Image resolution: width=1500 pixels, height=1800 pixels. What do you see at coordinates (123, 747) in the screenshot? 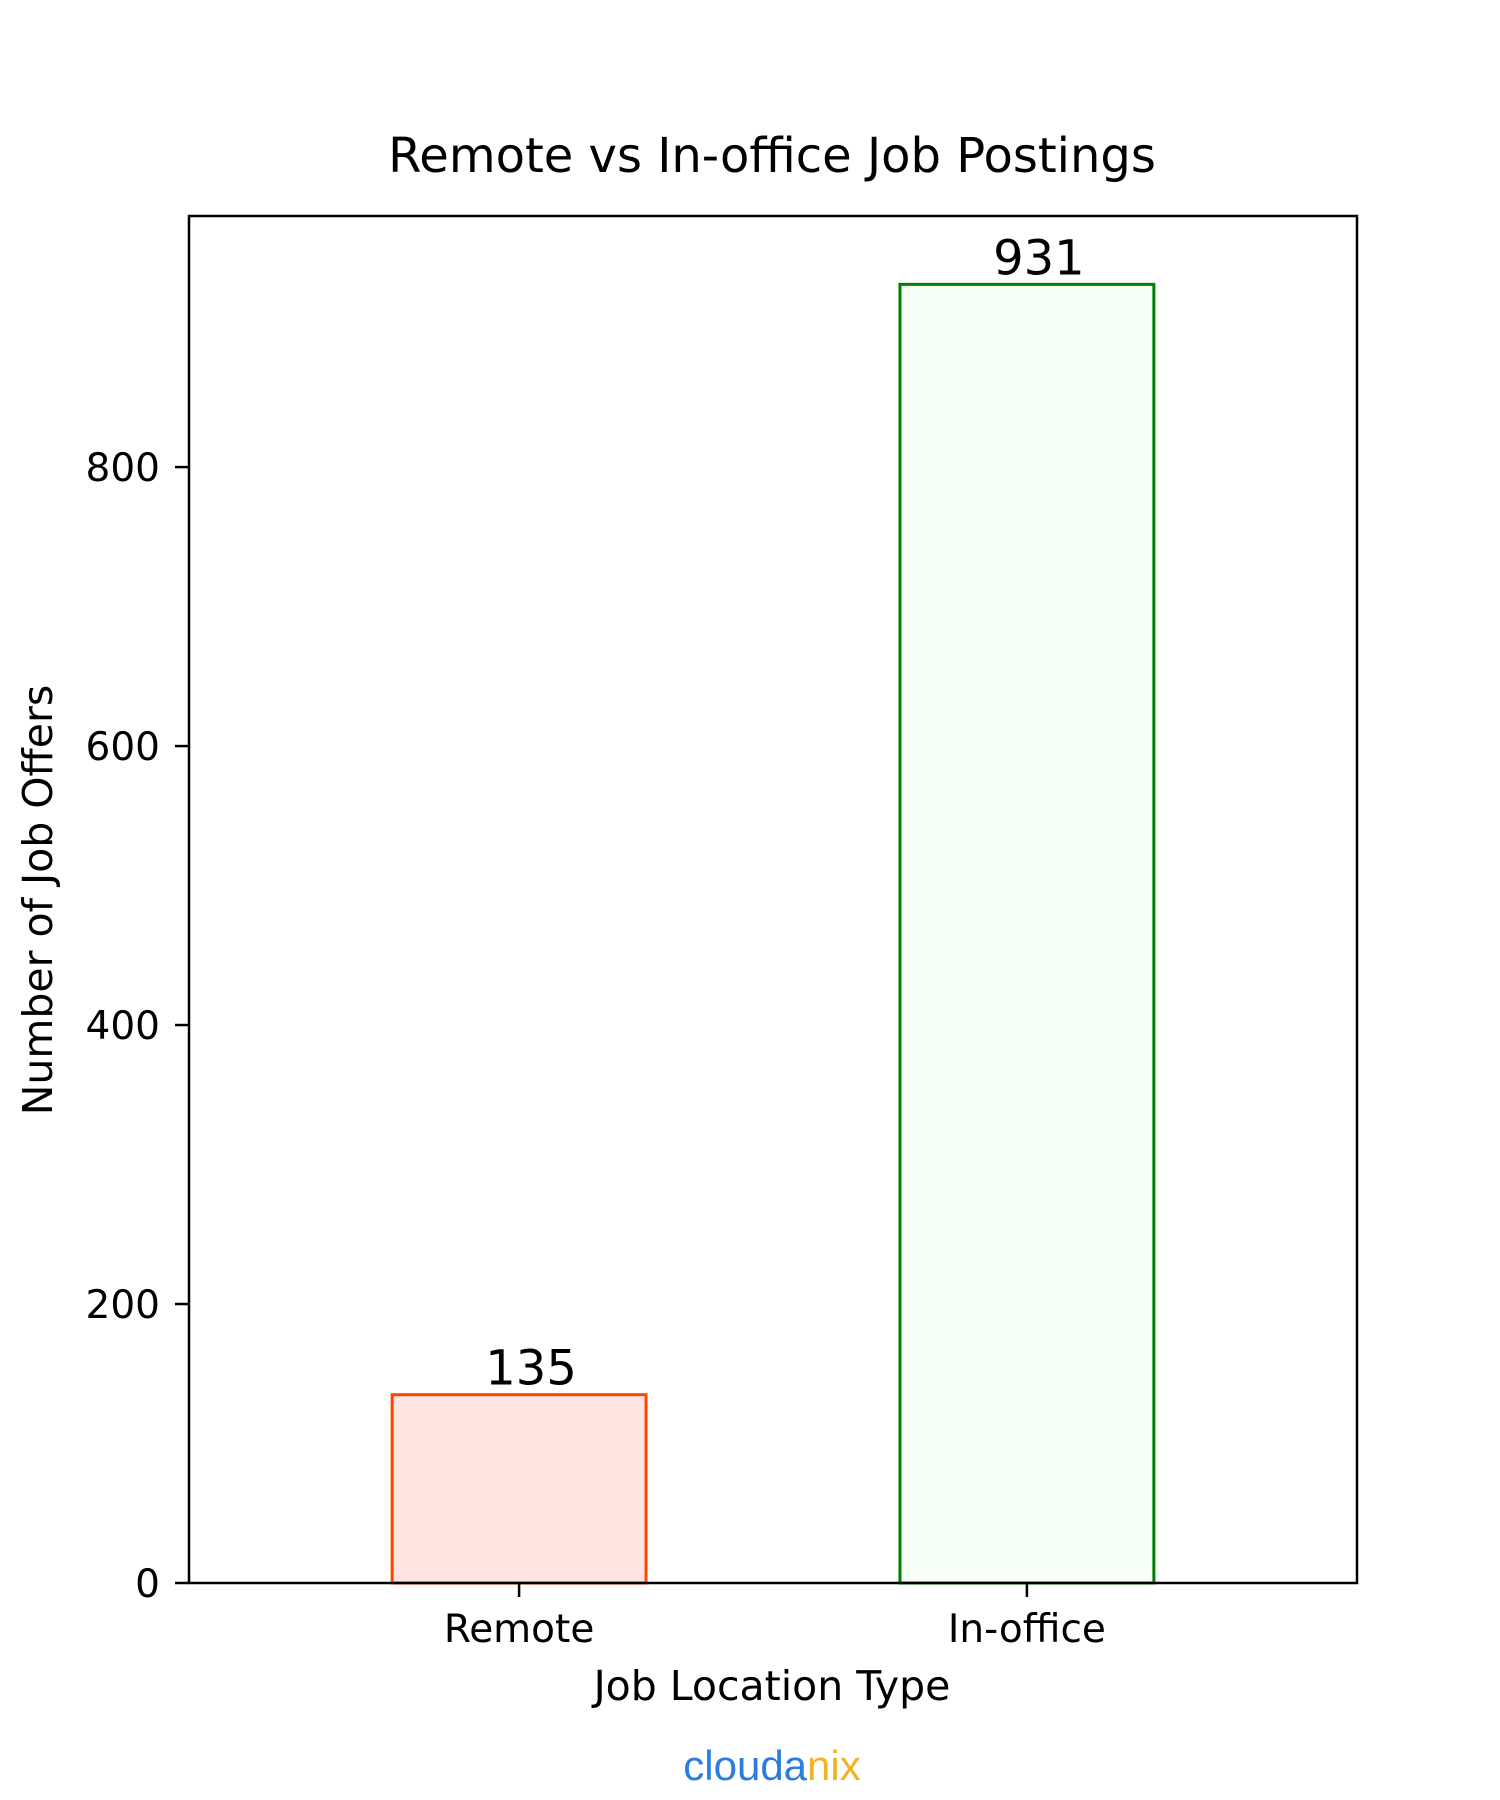
I see `y-tick-label: 600` at bounding box center [123, 747].